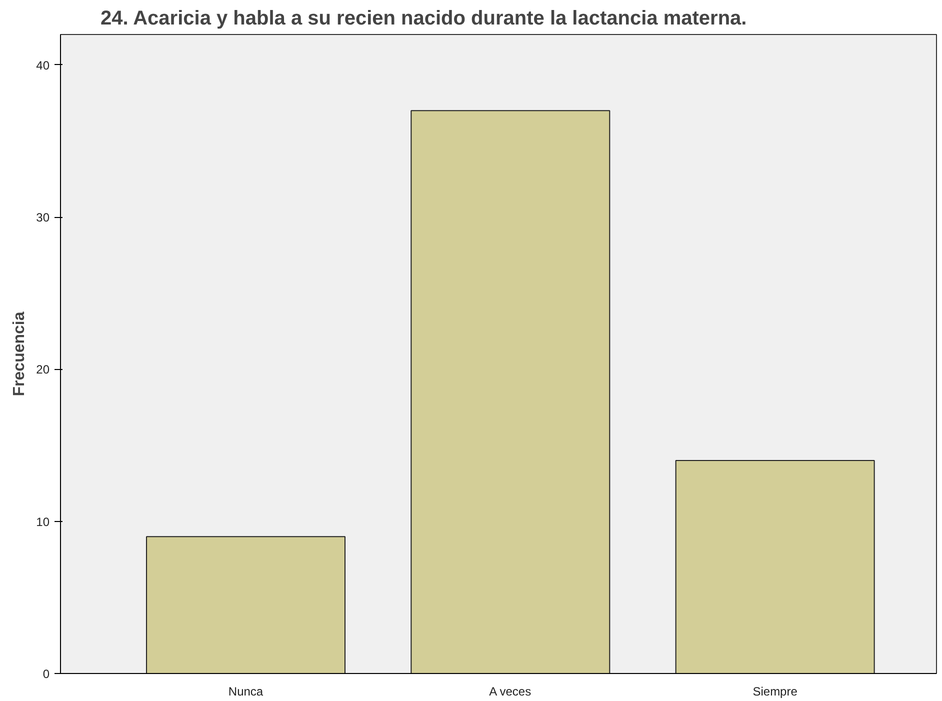 The width and height of the screenshot is (942, 701). I want to click on y-tick-label: 0, so click(46, 674).